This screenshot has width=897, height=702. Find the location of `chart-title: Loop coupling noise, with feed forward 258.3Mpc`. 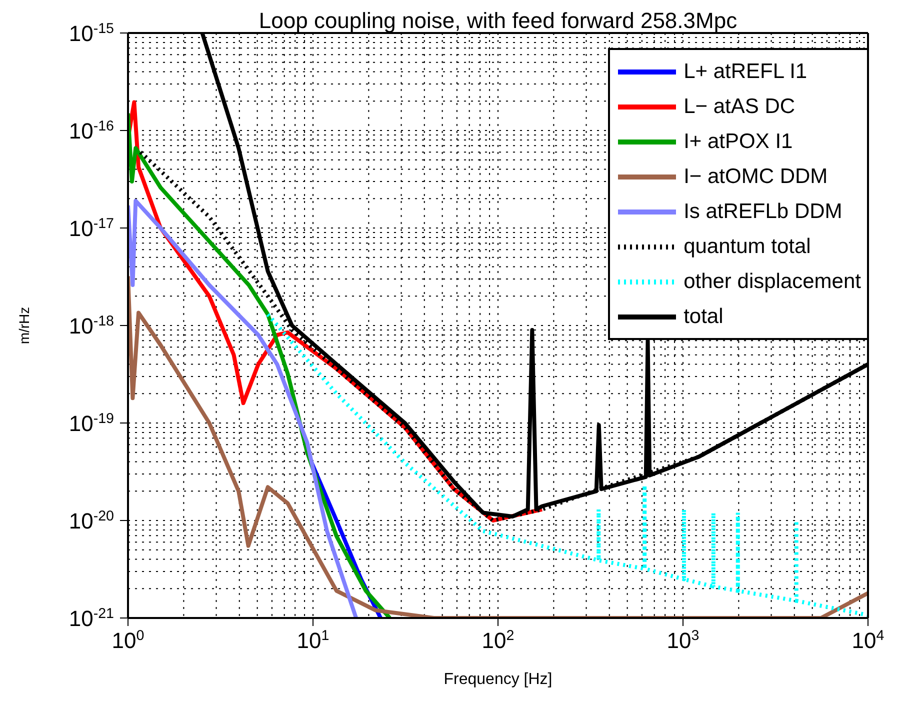

chart-title: Loop coupling noise, with feed forward 258.3Mpc is located at coordinates (498, 20).